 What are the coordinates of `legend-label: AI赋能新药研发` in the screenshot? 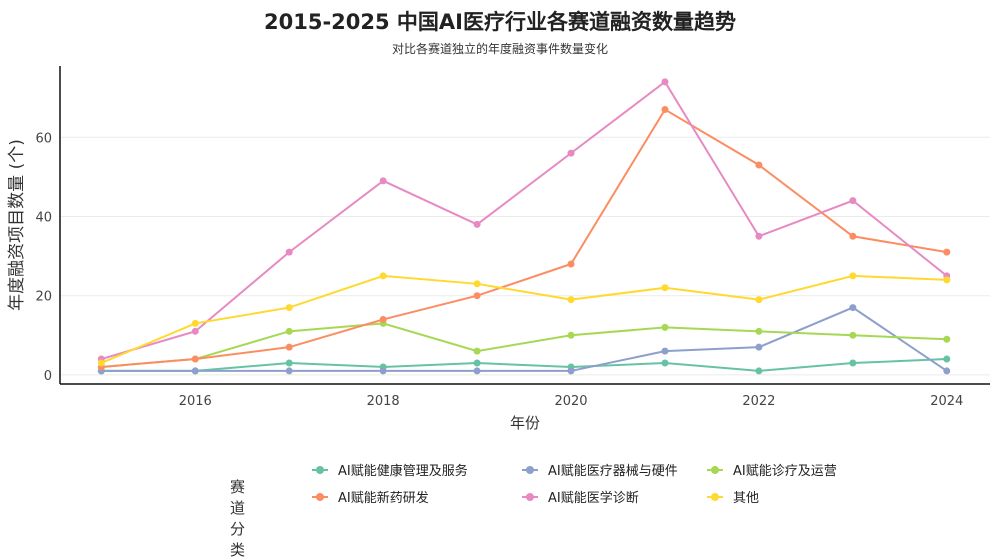 It's located at (383, 498).